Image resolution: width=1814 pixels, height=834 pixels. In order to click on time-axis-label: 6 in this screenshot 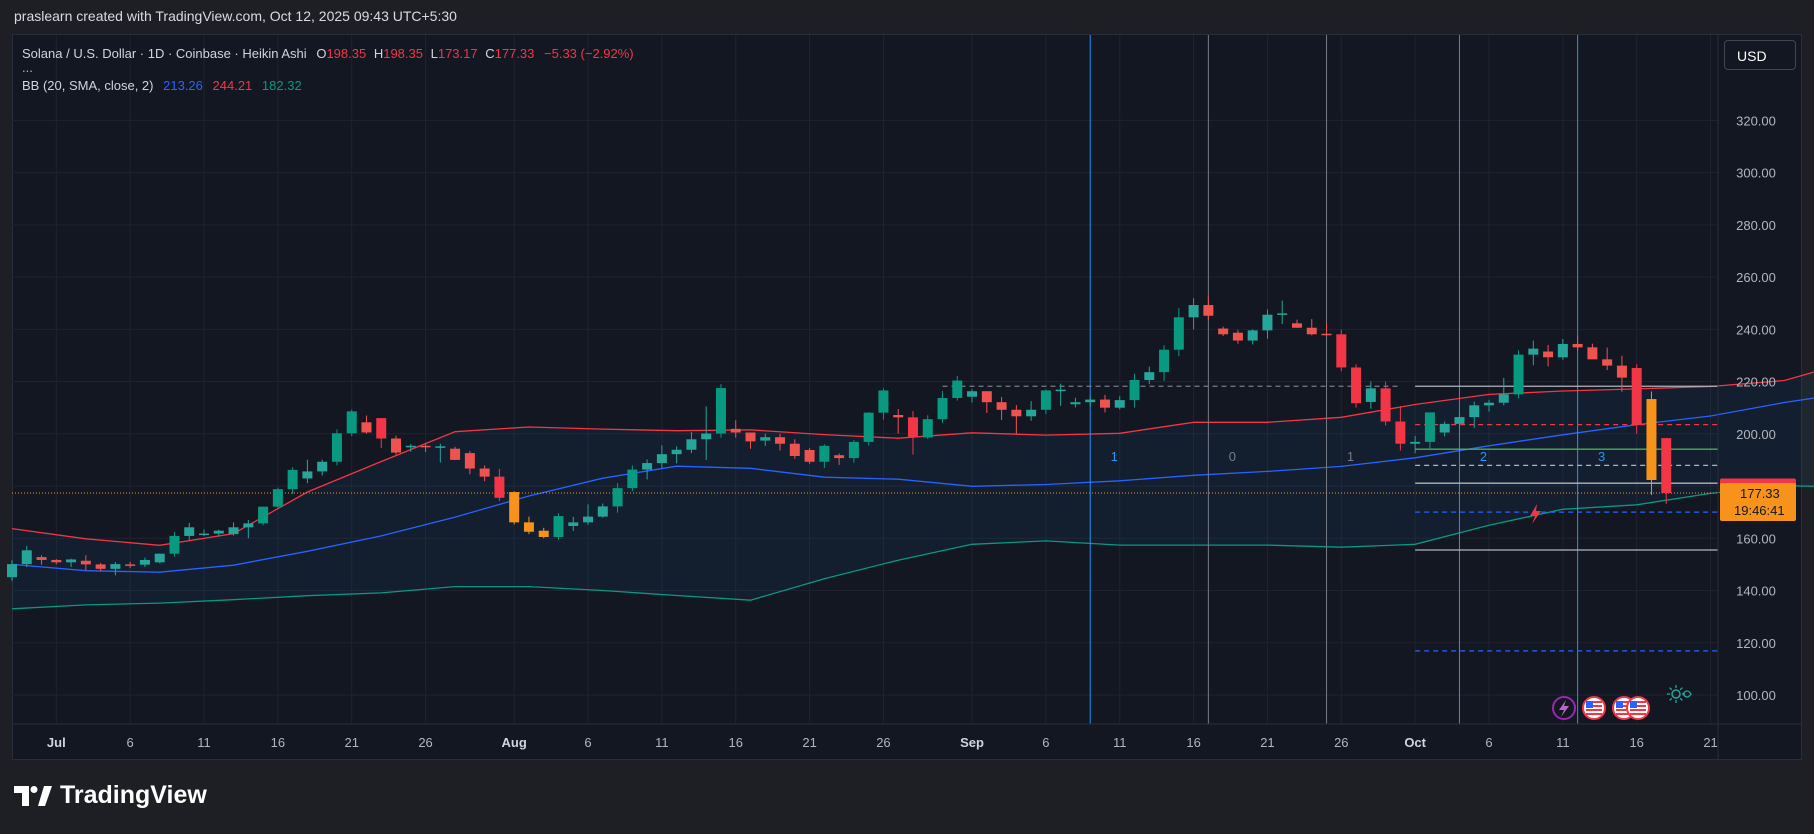, I will do `click(587, 742)`.